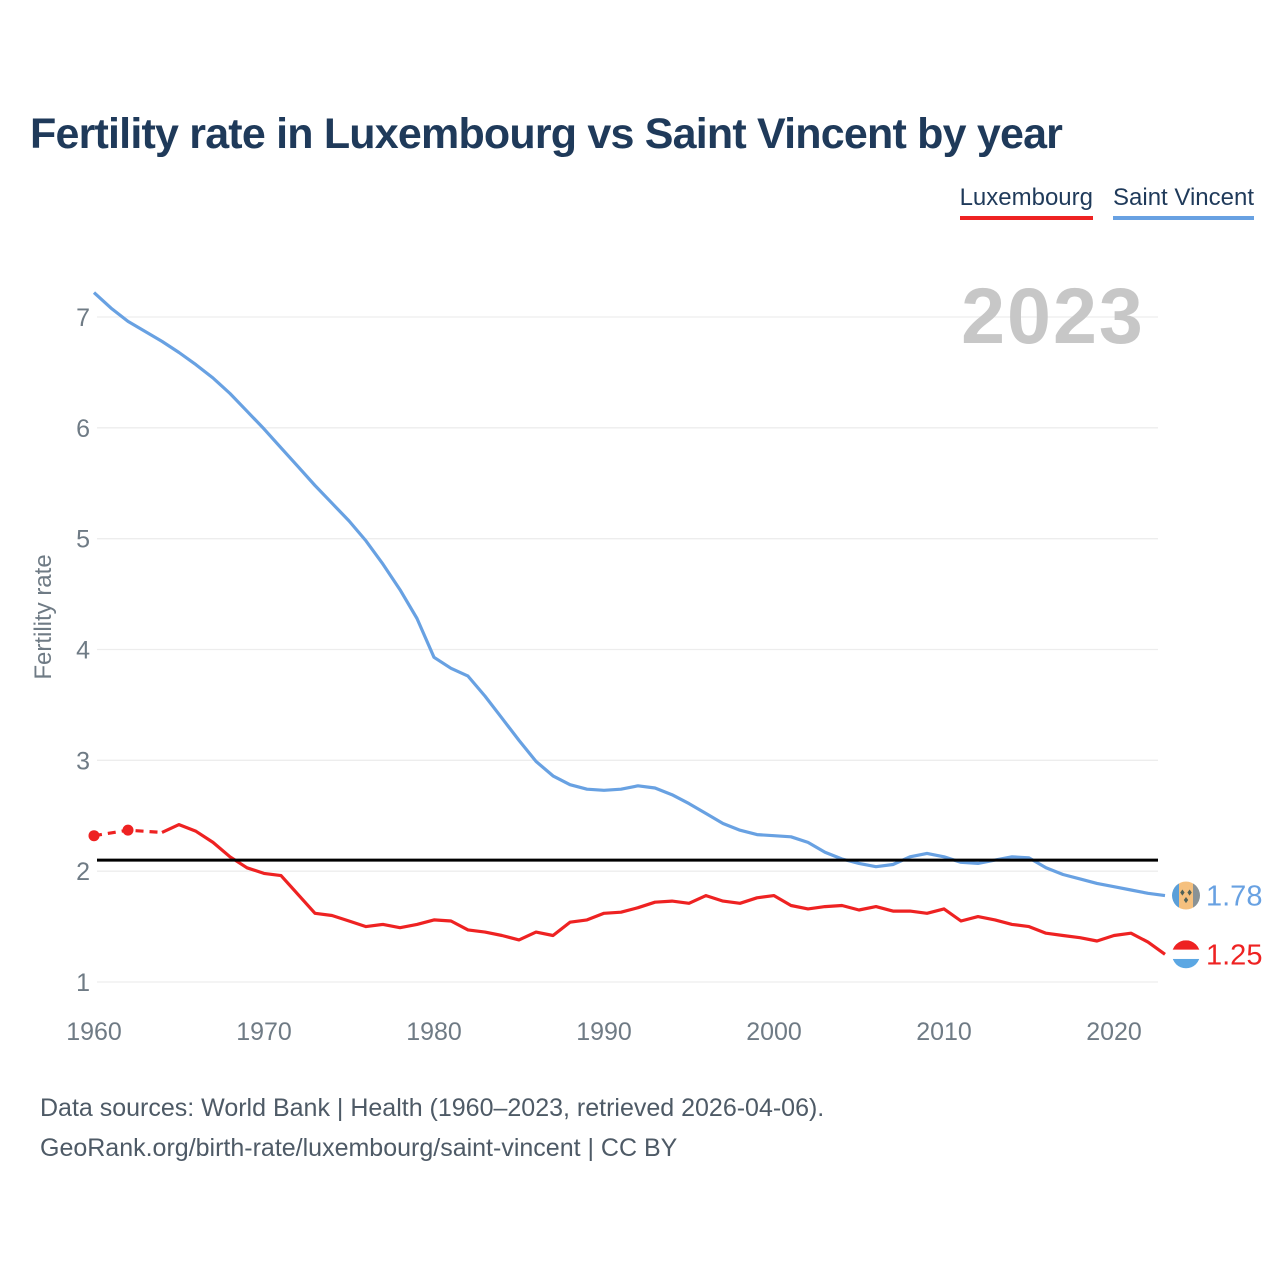 Image resolution: width=1280 pixels, height=1280 pixels. What do you see at coordinates (604, 1032) in the screenshot?
I see `x-tick-label: 1990` at bounding box center [604, 1032].